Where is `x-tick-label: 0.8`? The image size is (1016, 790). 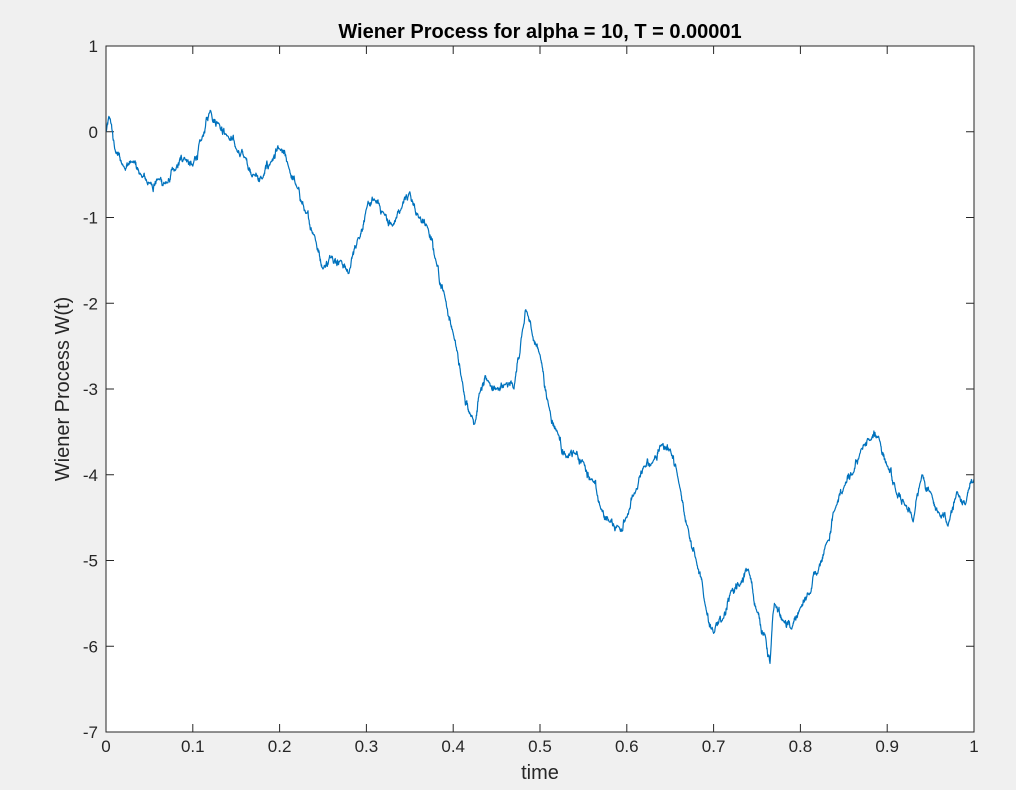 x-tick-label: 0.8 is located at coordinates (801, 746).